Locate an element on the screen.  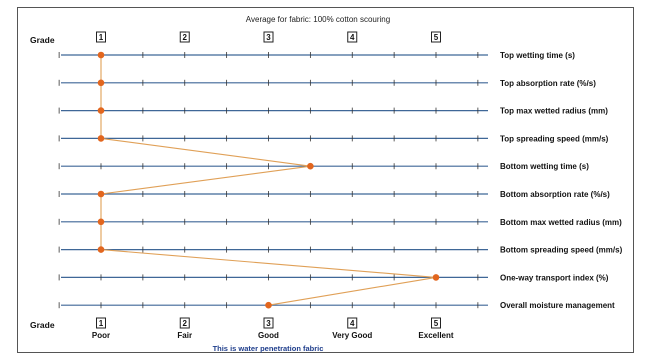
bottom-grade-number-1: 1 is located at coordinates (101, 323).